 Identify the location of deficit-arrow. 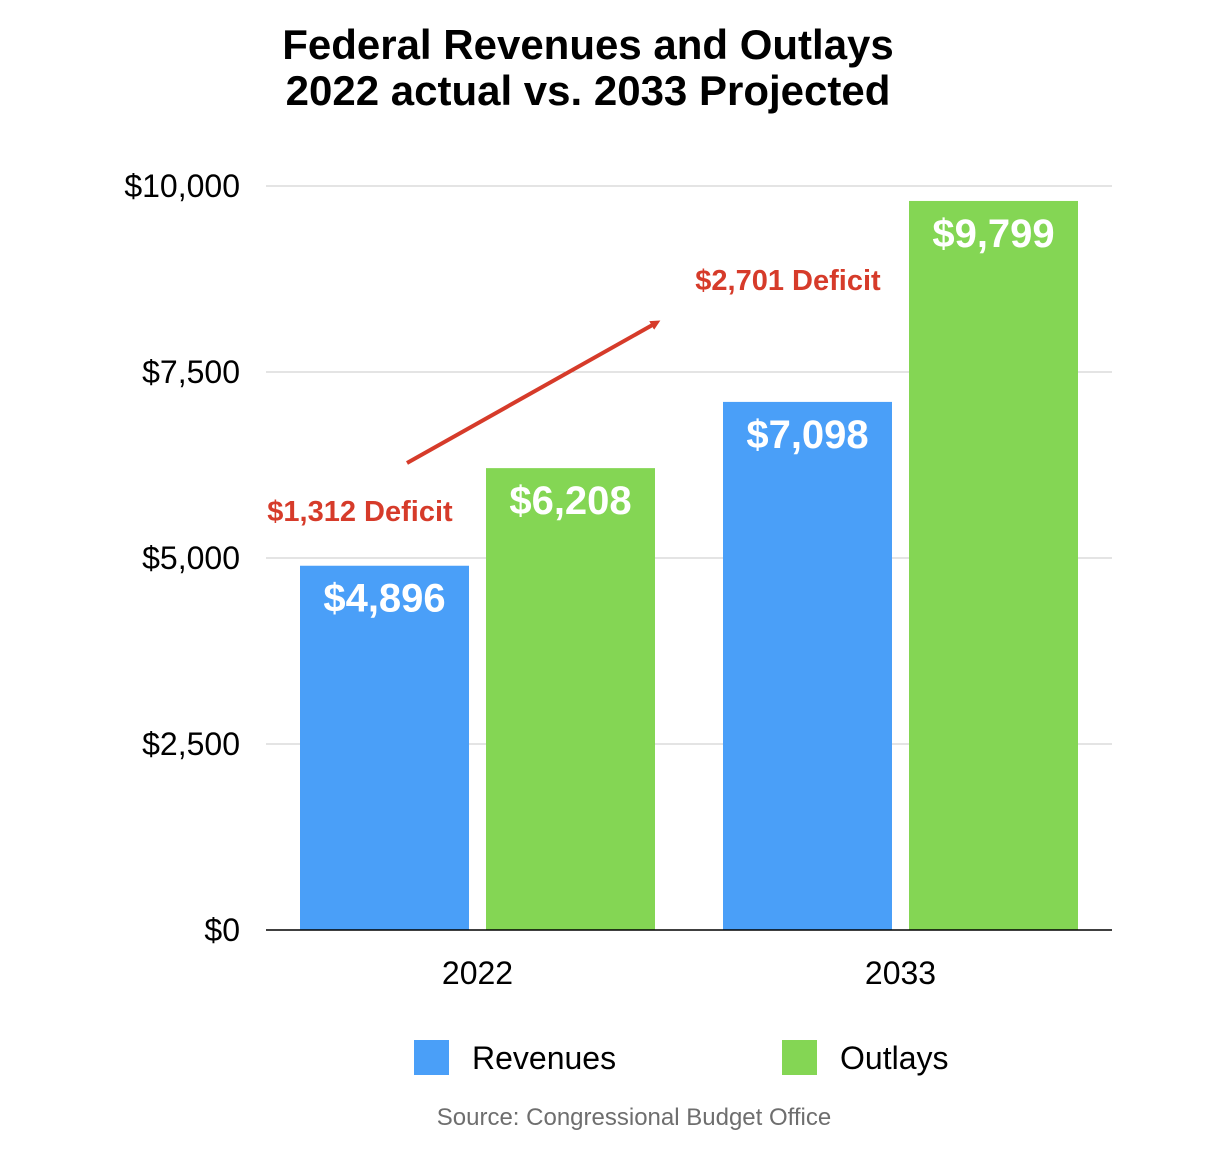
(533, 392).